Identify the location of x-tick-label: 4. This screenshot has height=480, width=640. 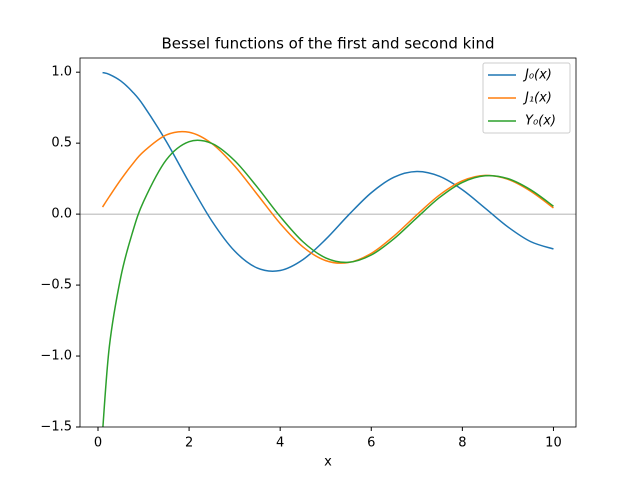
(280, 443).